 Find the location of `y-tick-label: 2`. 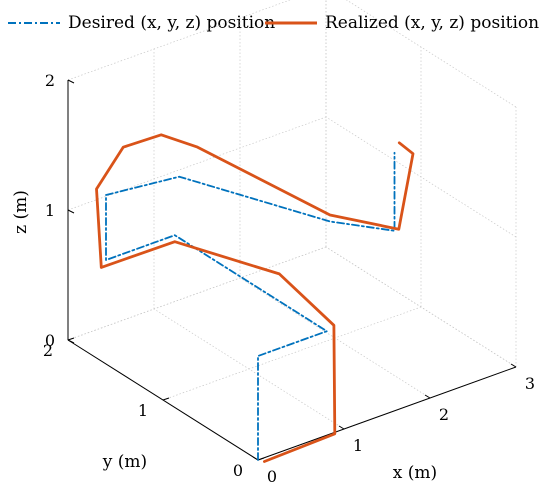

y-tick-label: 2 is located at coordinates (48, 350).